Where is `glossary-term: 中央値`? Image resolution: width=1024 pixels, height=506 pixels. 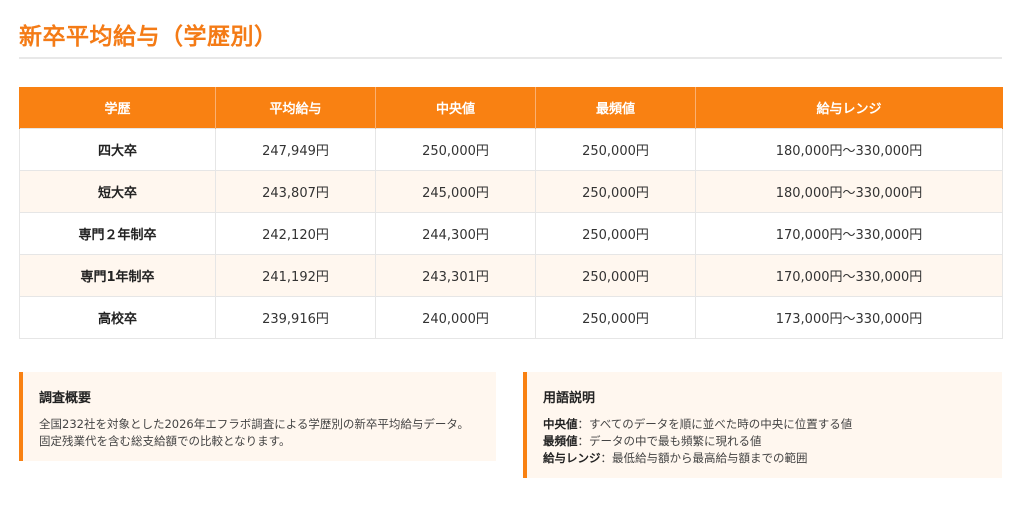 glossary-term: 中央値 is located at coordinates (560, 424).